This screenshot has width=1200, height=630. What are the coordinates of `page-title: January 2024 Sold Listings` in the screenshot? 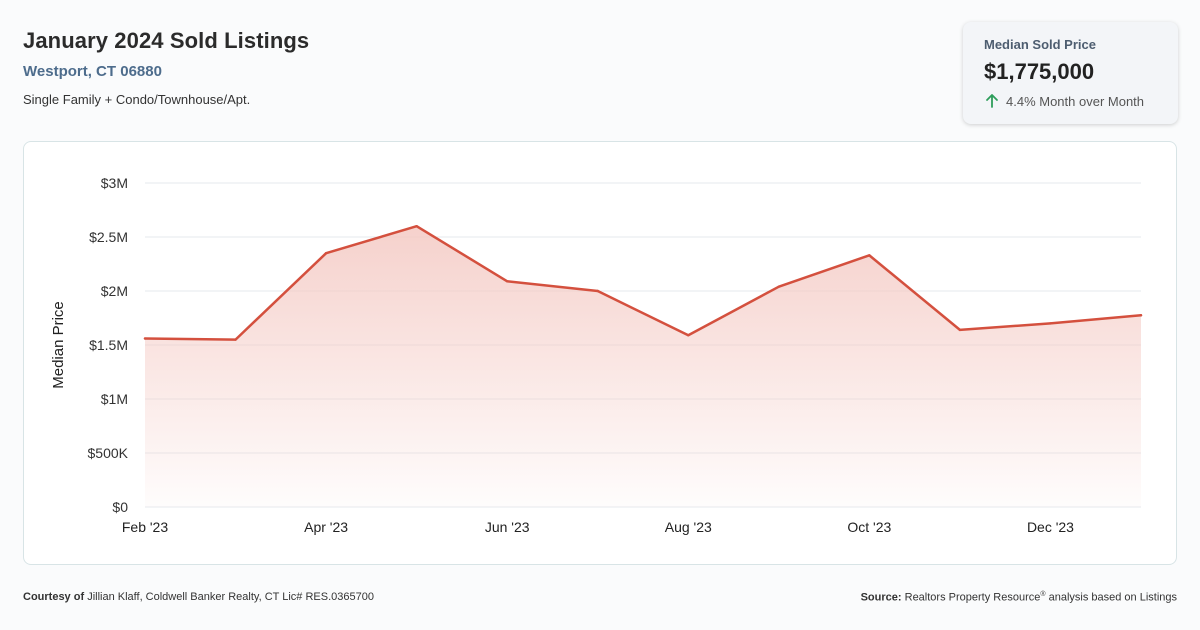 It's located at (166, 40).